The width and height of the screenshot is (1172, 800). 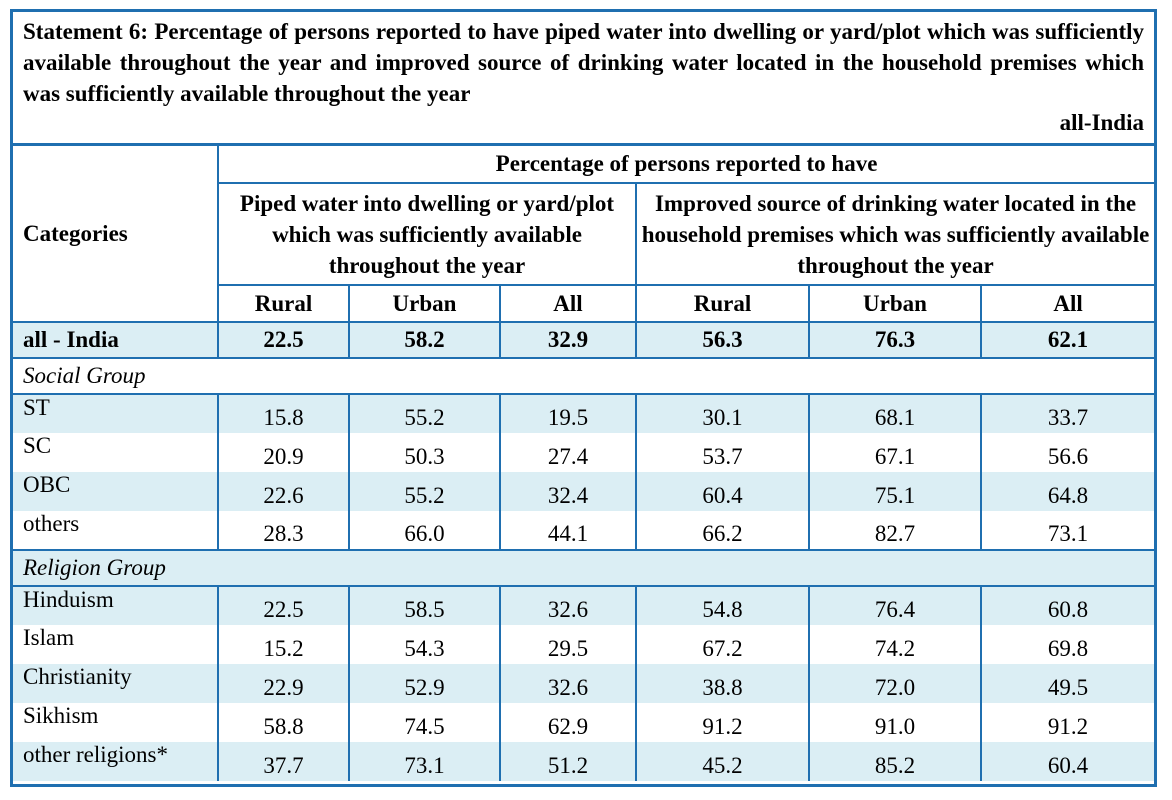 What do you see at coordinates (1067, 340) in the screenshot?
I see `value-cell: 62.1` at bounding box center [1067, 340].